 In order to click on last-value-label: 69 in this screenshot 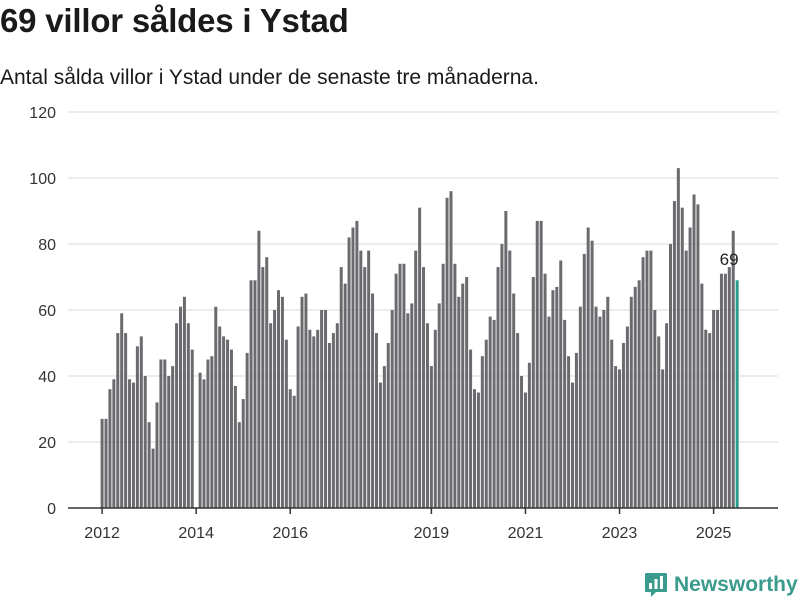, I will do `click(729, 259)`.